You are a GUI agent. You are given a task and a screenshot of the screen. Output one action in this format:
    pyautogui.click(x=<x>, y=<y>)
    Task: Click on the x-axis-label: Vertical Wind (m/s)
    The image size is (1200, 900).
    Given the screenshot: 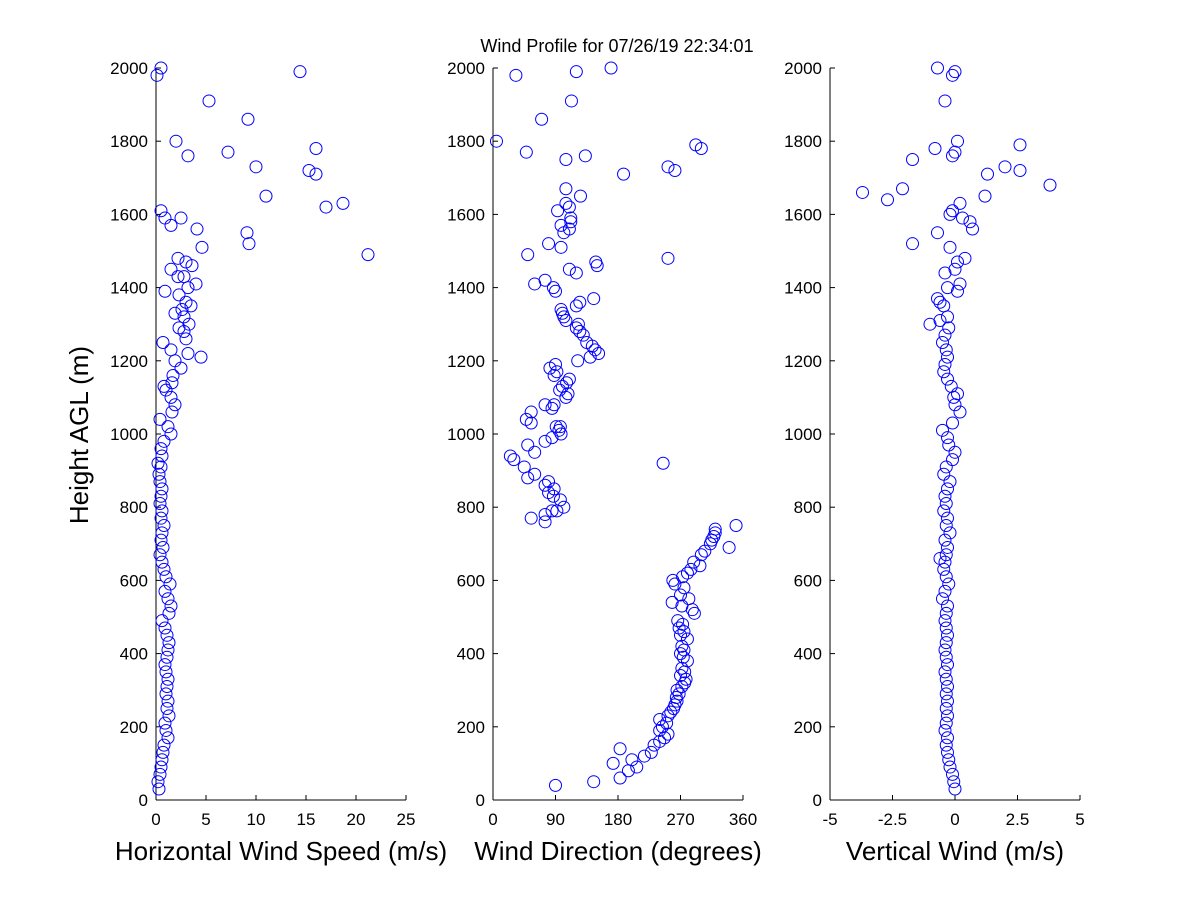 What is the action you would take?
    pyautogui.click(x=955, y=851)
    